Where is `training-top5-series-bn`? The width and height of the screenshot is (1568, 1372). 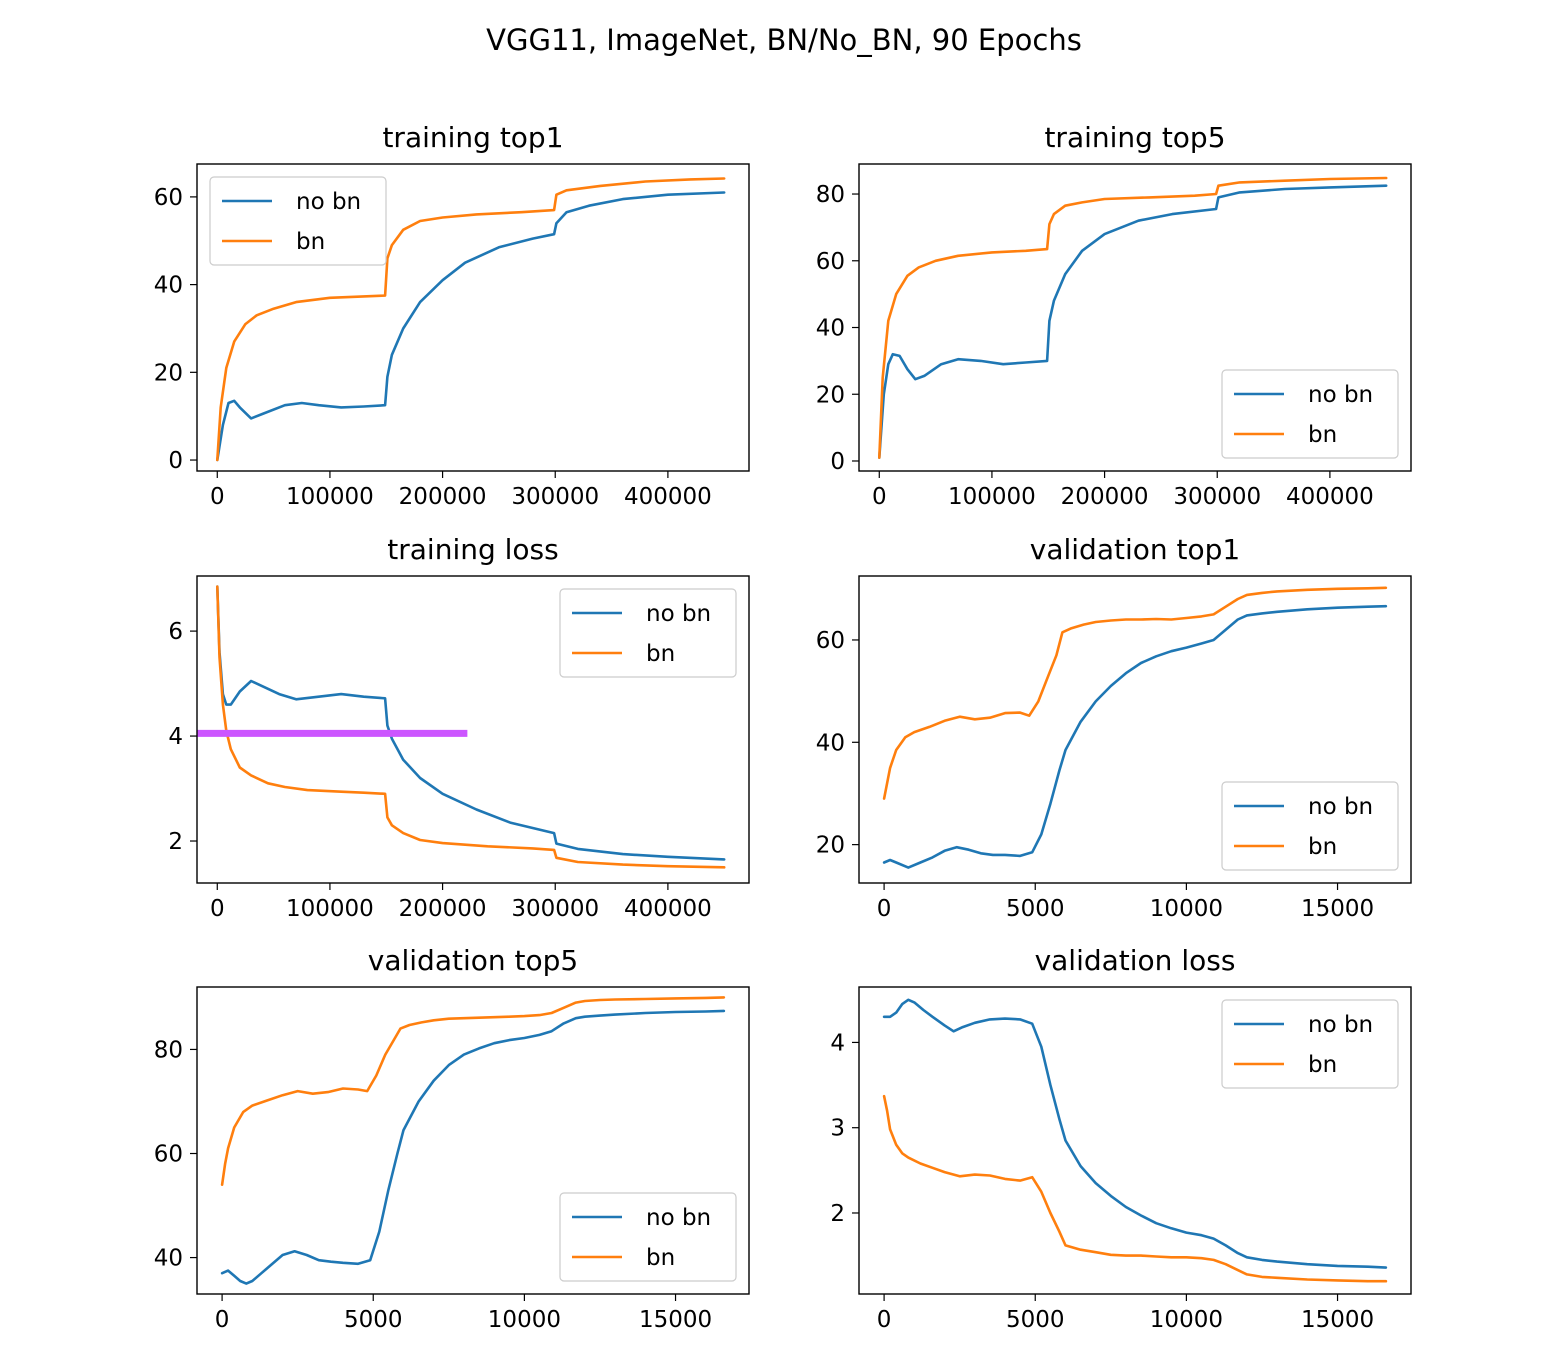
training-top5-series-bn is located at coordinates (1132, 318).